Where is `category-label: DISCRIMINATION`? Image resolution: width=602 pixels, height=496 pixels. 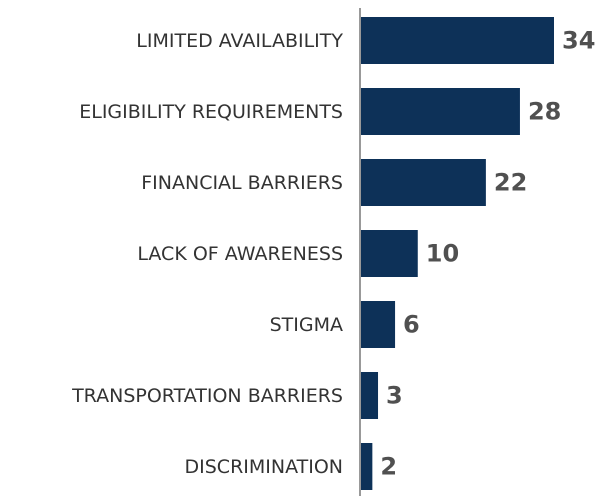
category-label: DISCRIMINATION is located at coordinates (264, 467).